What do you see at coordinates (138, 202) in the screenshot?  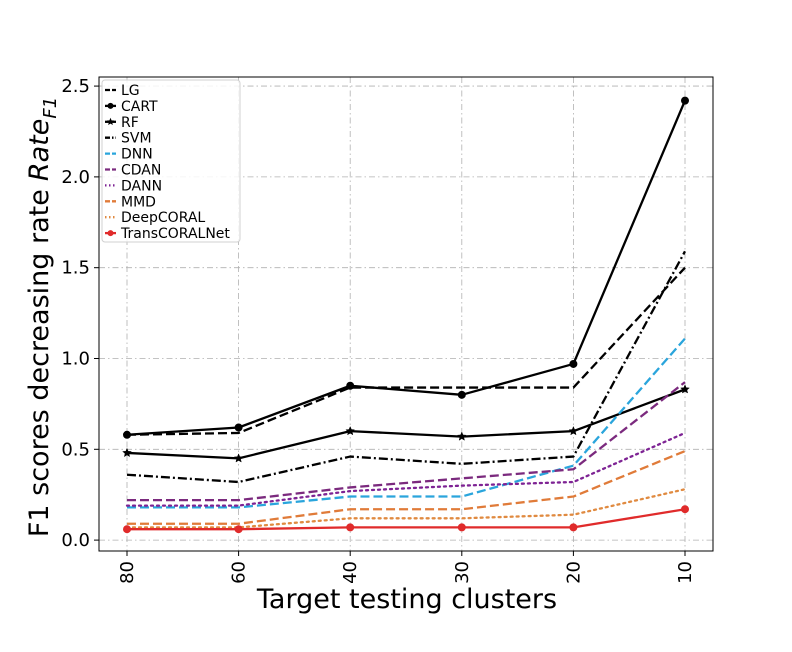 I see `legend-label-mmd: MMD` at bounding box center [138, 202].